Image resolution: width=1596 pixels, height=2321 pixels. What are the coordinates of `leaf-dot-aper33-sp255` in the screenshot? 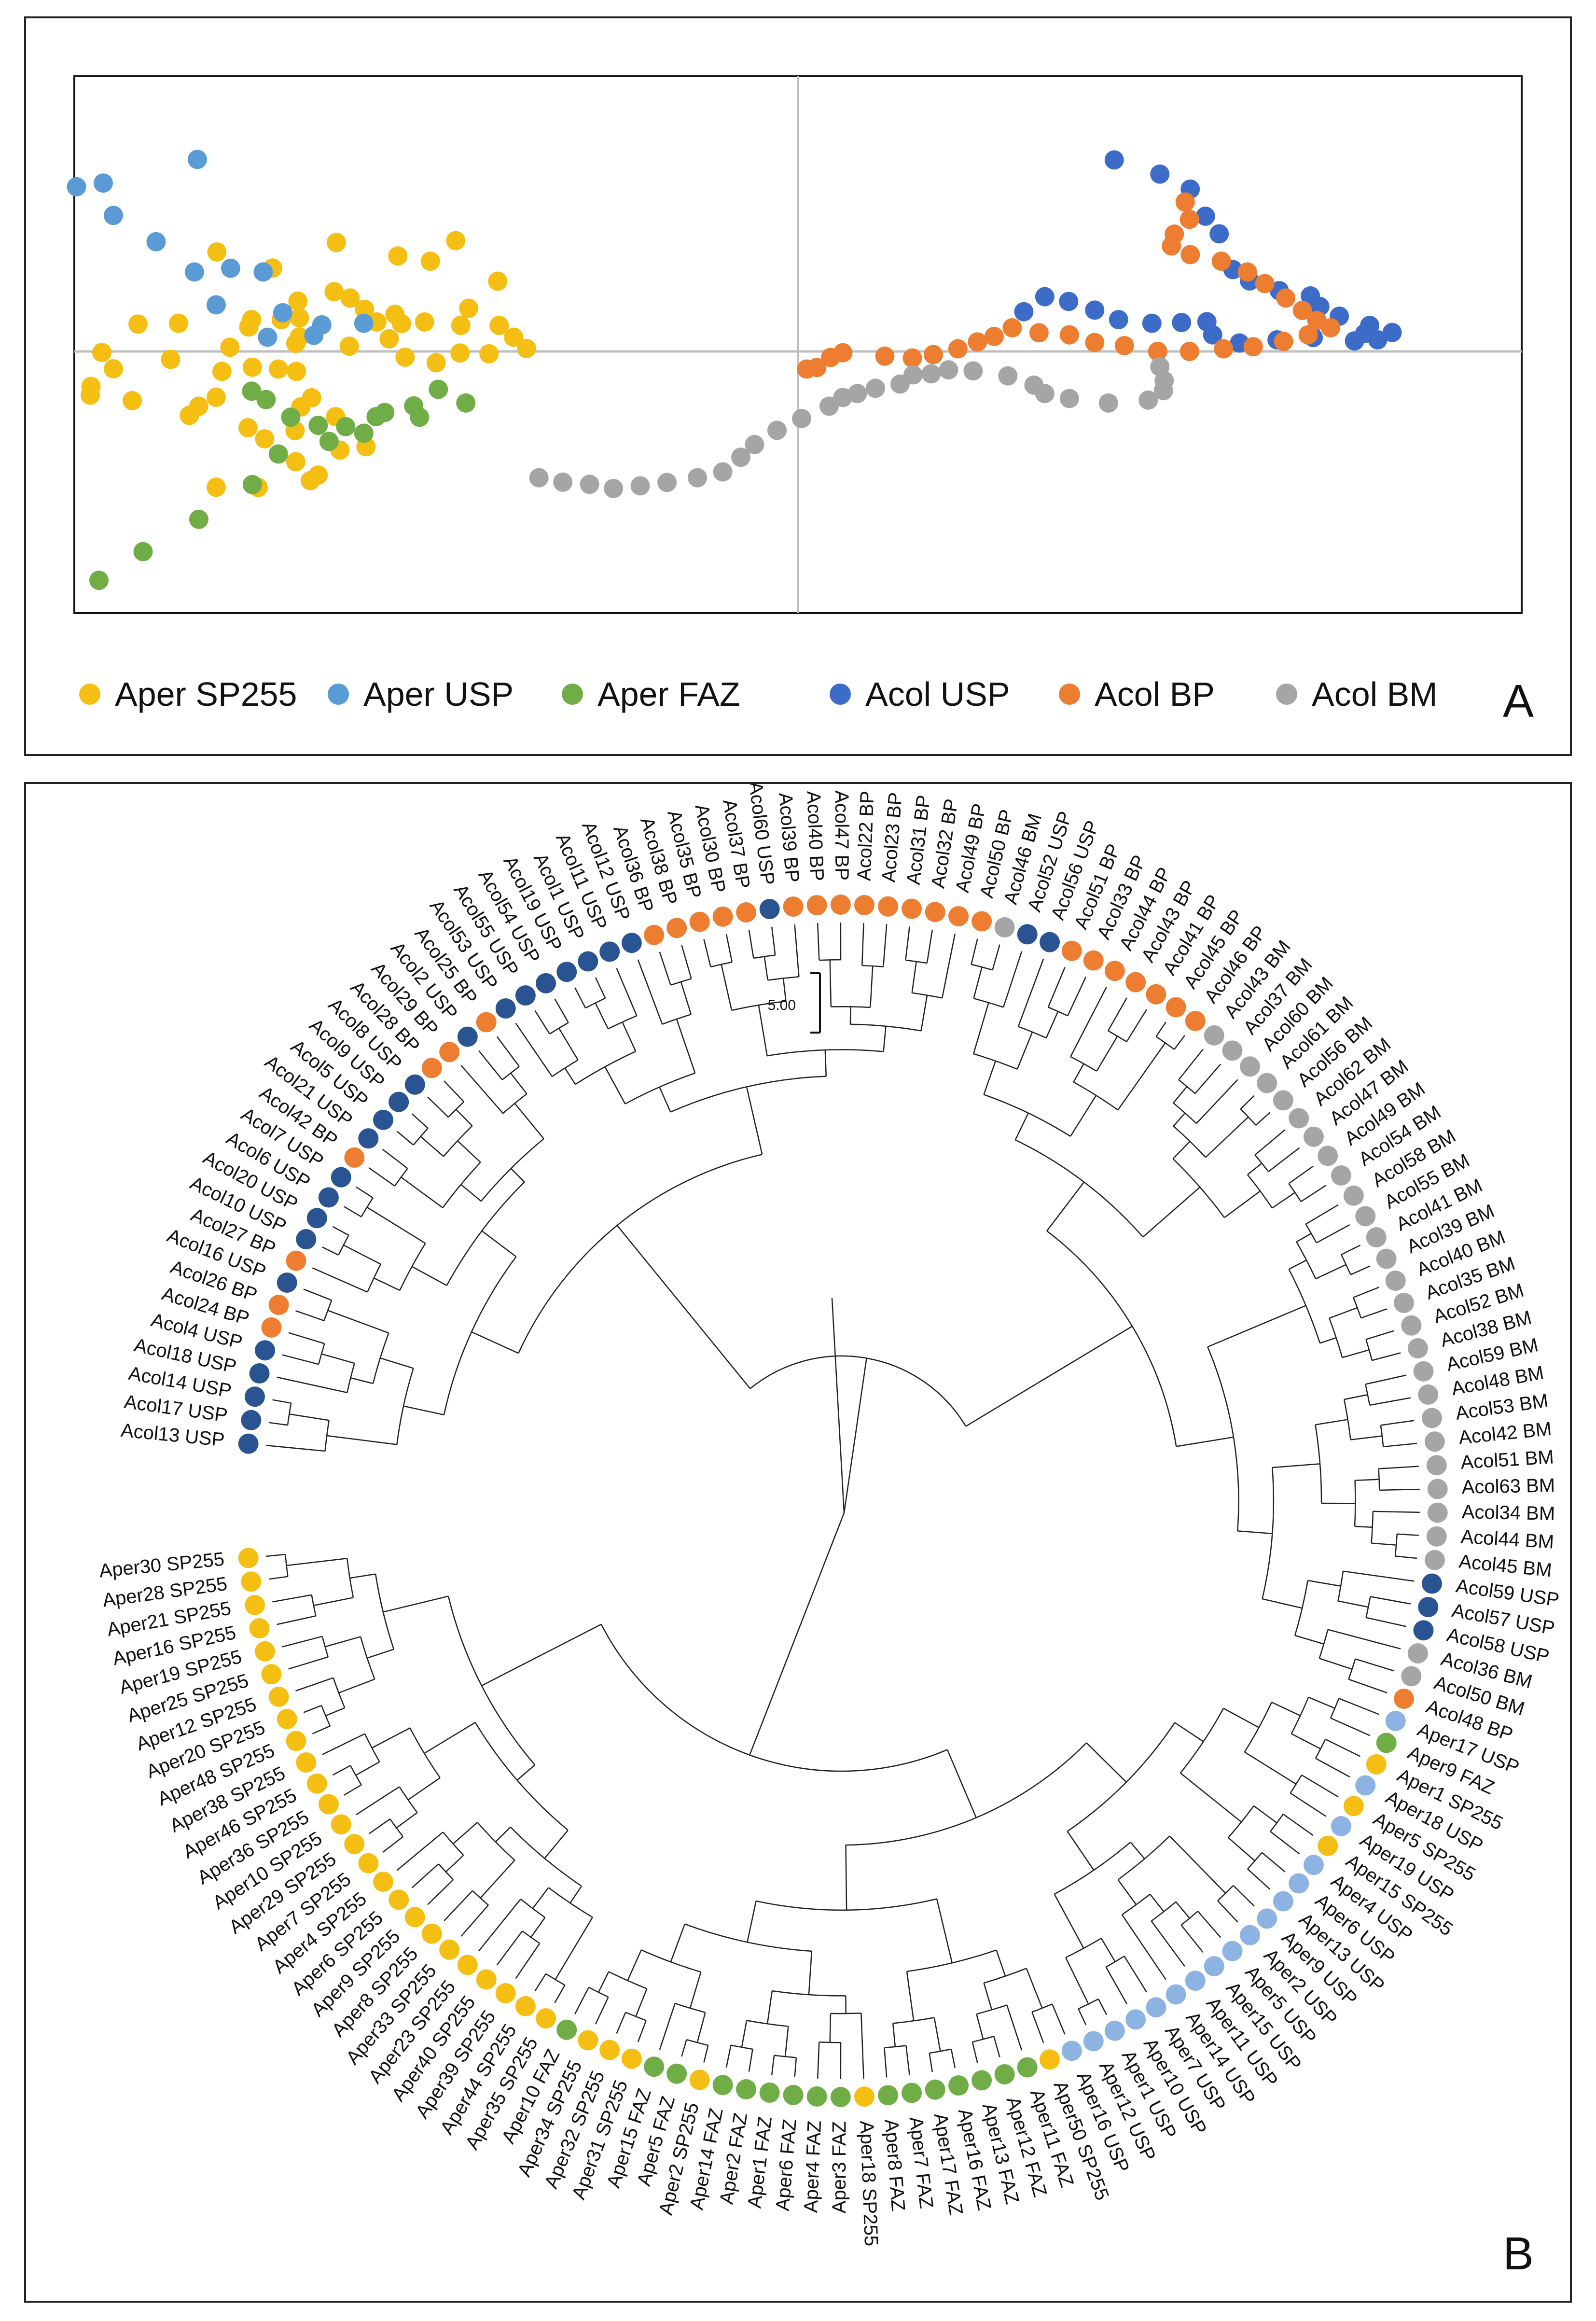 It's located at (450, 1949).